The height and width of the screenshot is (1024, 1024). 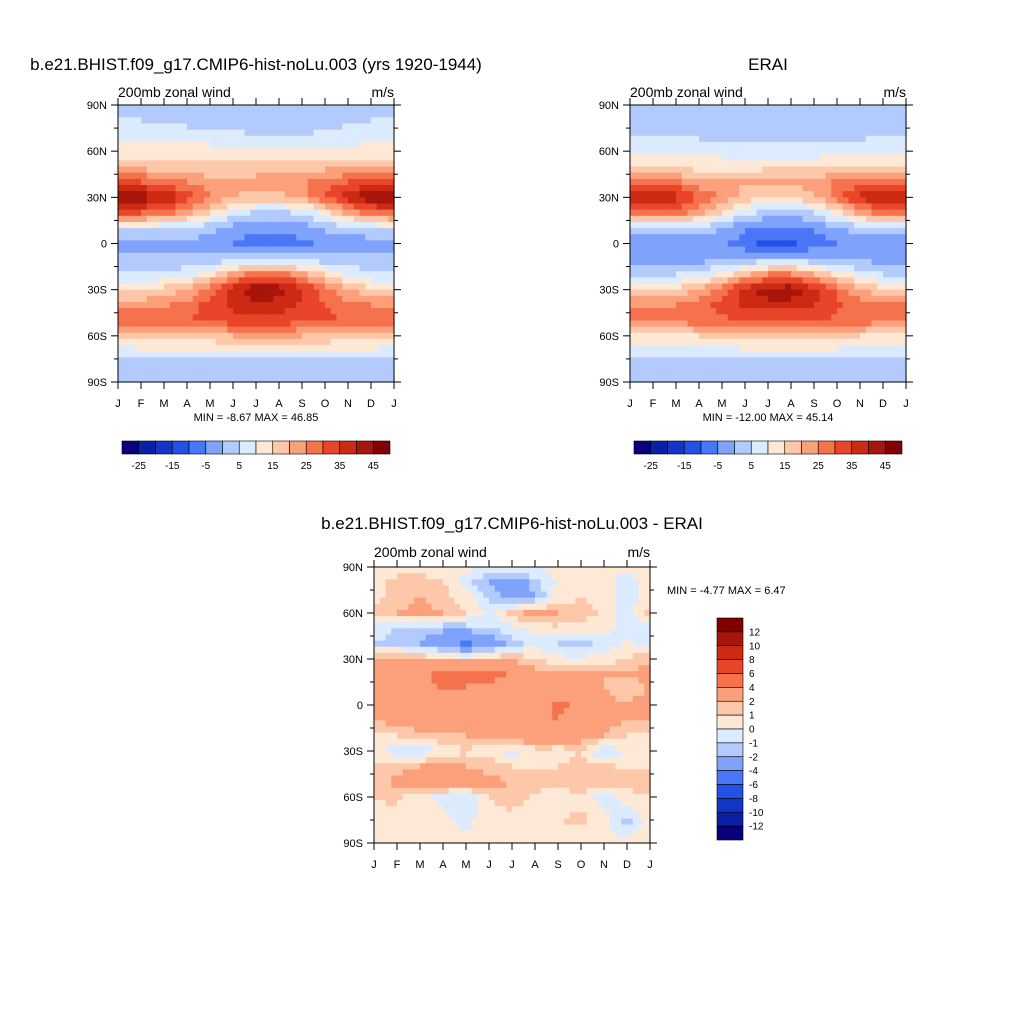 What do you see at coordinates (307, 466) in the screenshot?
I see `colorbar-label: 25` at bounding box center [307, 466].